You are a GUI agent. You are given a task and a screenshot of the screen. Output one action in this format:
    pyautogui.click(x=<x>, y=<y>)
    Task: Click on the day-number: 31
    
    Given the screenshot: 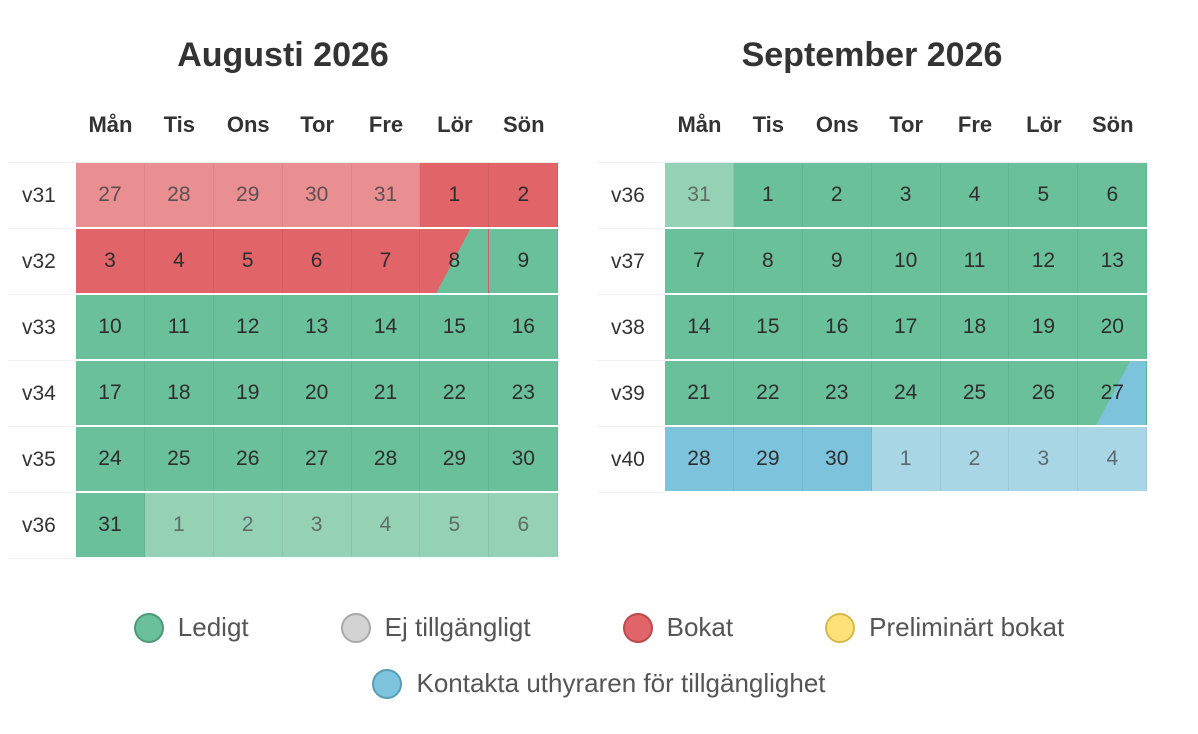 What is the action you would take?
    pyautogui.click(x=699, y=194)
    